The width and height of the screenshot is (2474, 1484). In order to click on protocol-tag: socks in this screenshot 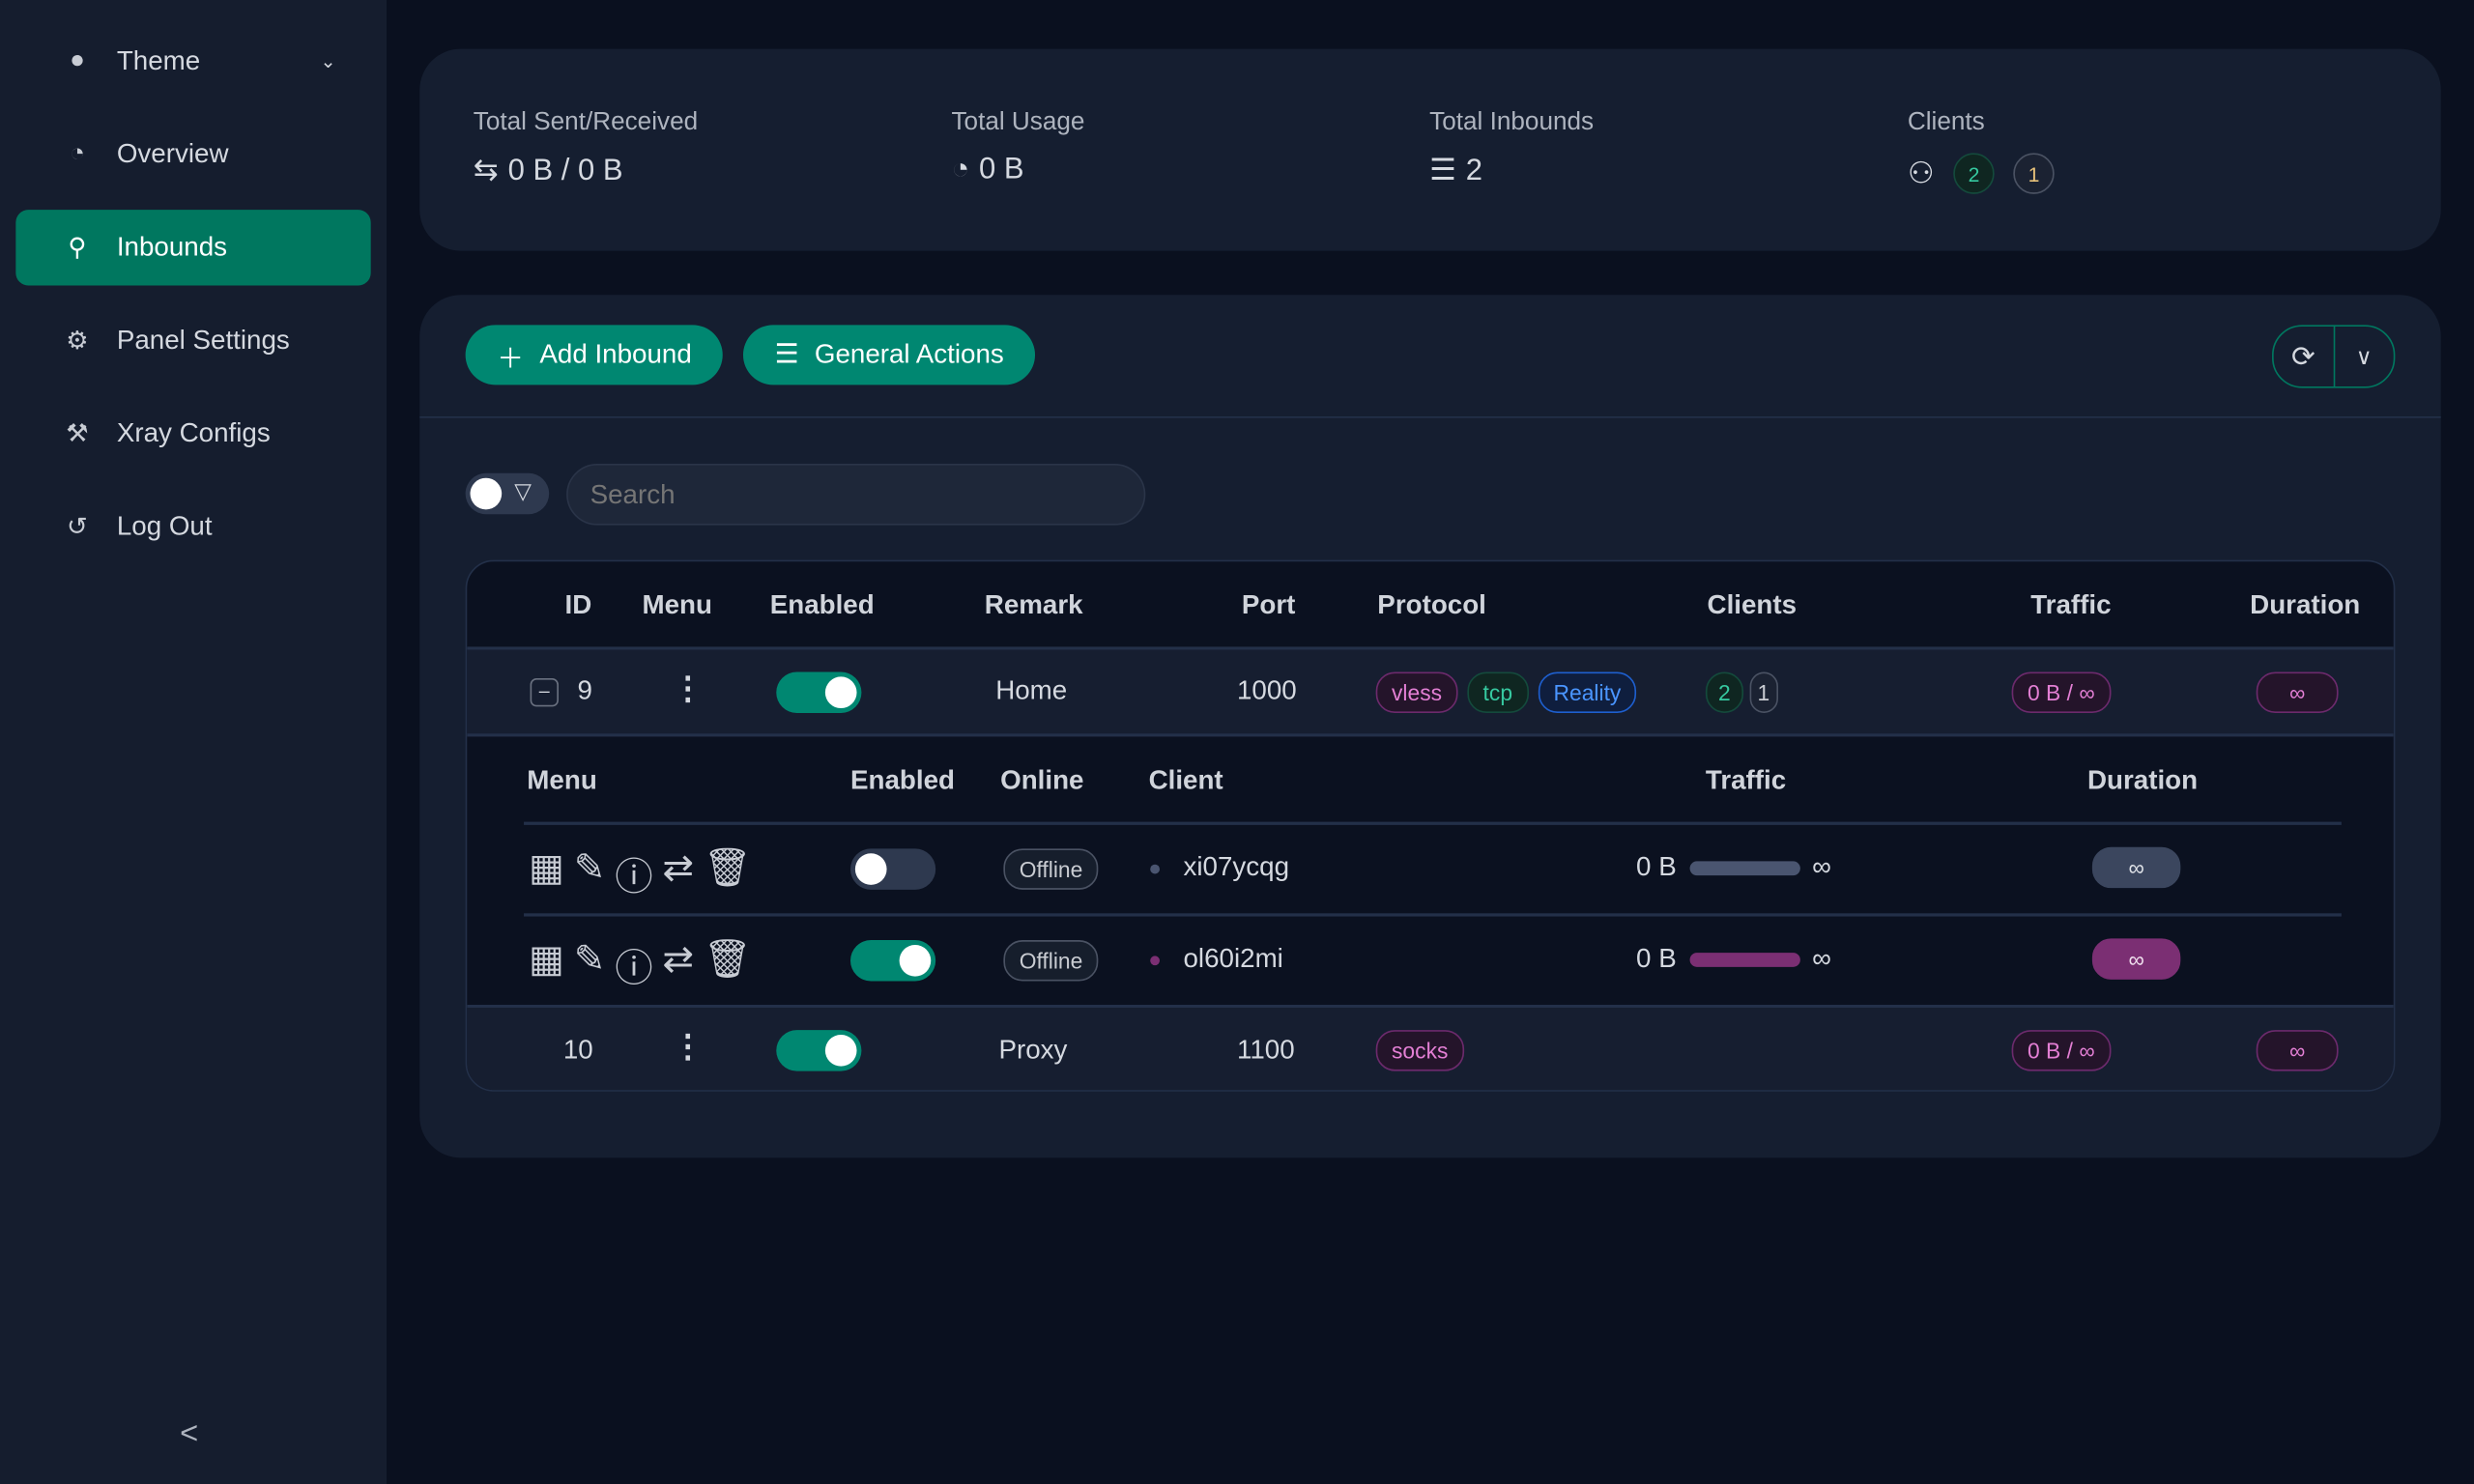, I will do `click(1420, 1050)`.